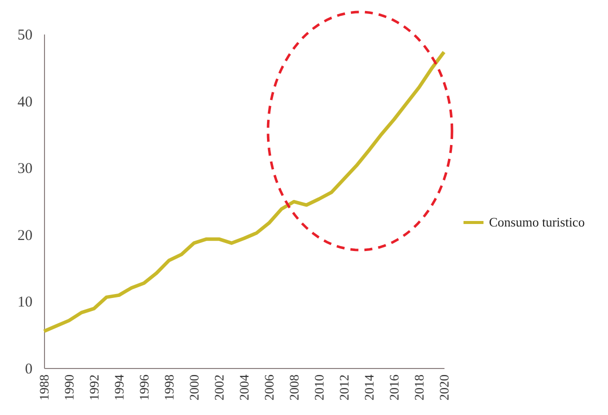  What do you see at coordinates (444, 387) in the screenshot?
I see `x-tick-label: 2020` at bounding box center [444, 387].